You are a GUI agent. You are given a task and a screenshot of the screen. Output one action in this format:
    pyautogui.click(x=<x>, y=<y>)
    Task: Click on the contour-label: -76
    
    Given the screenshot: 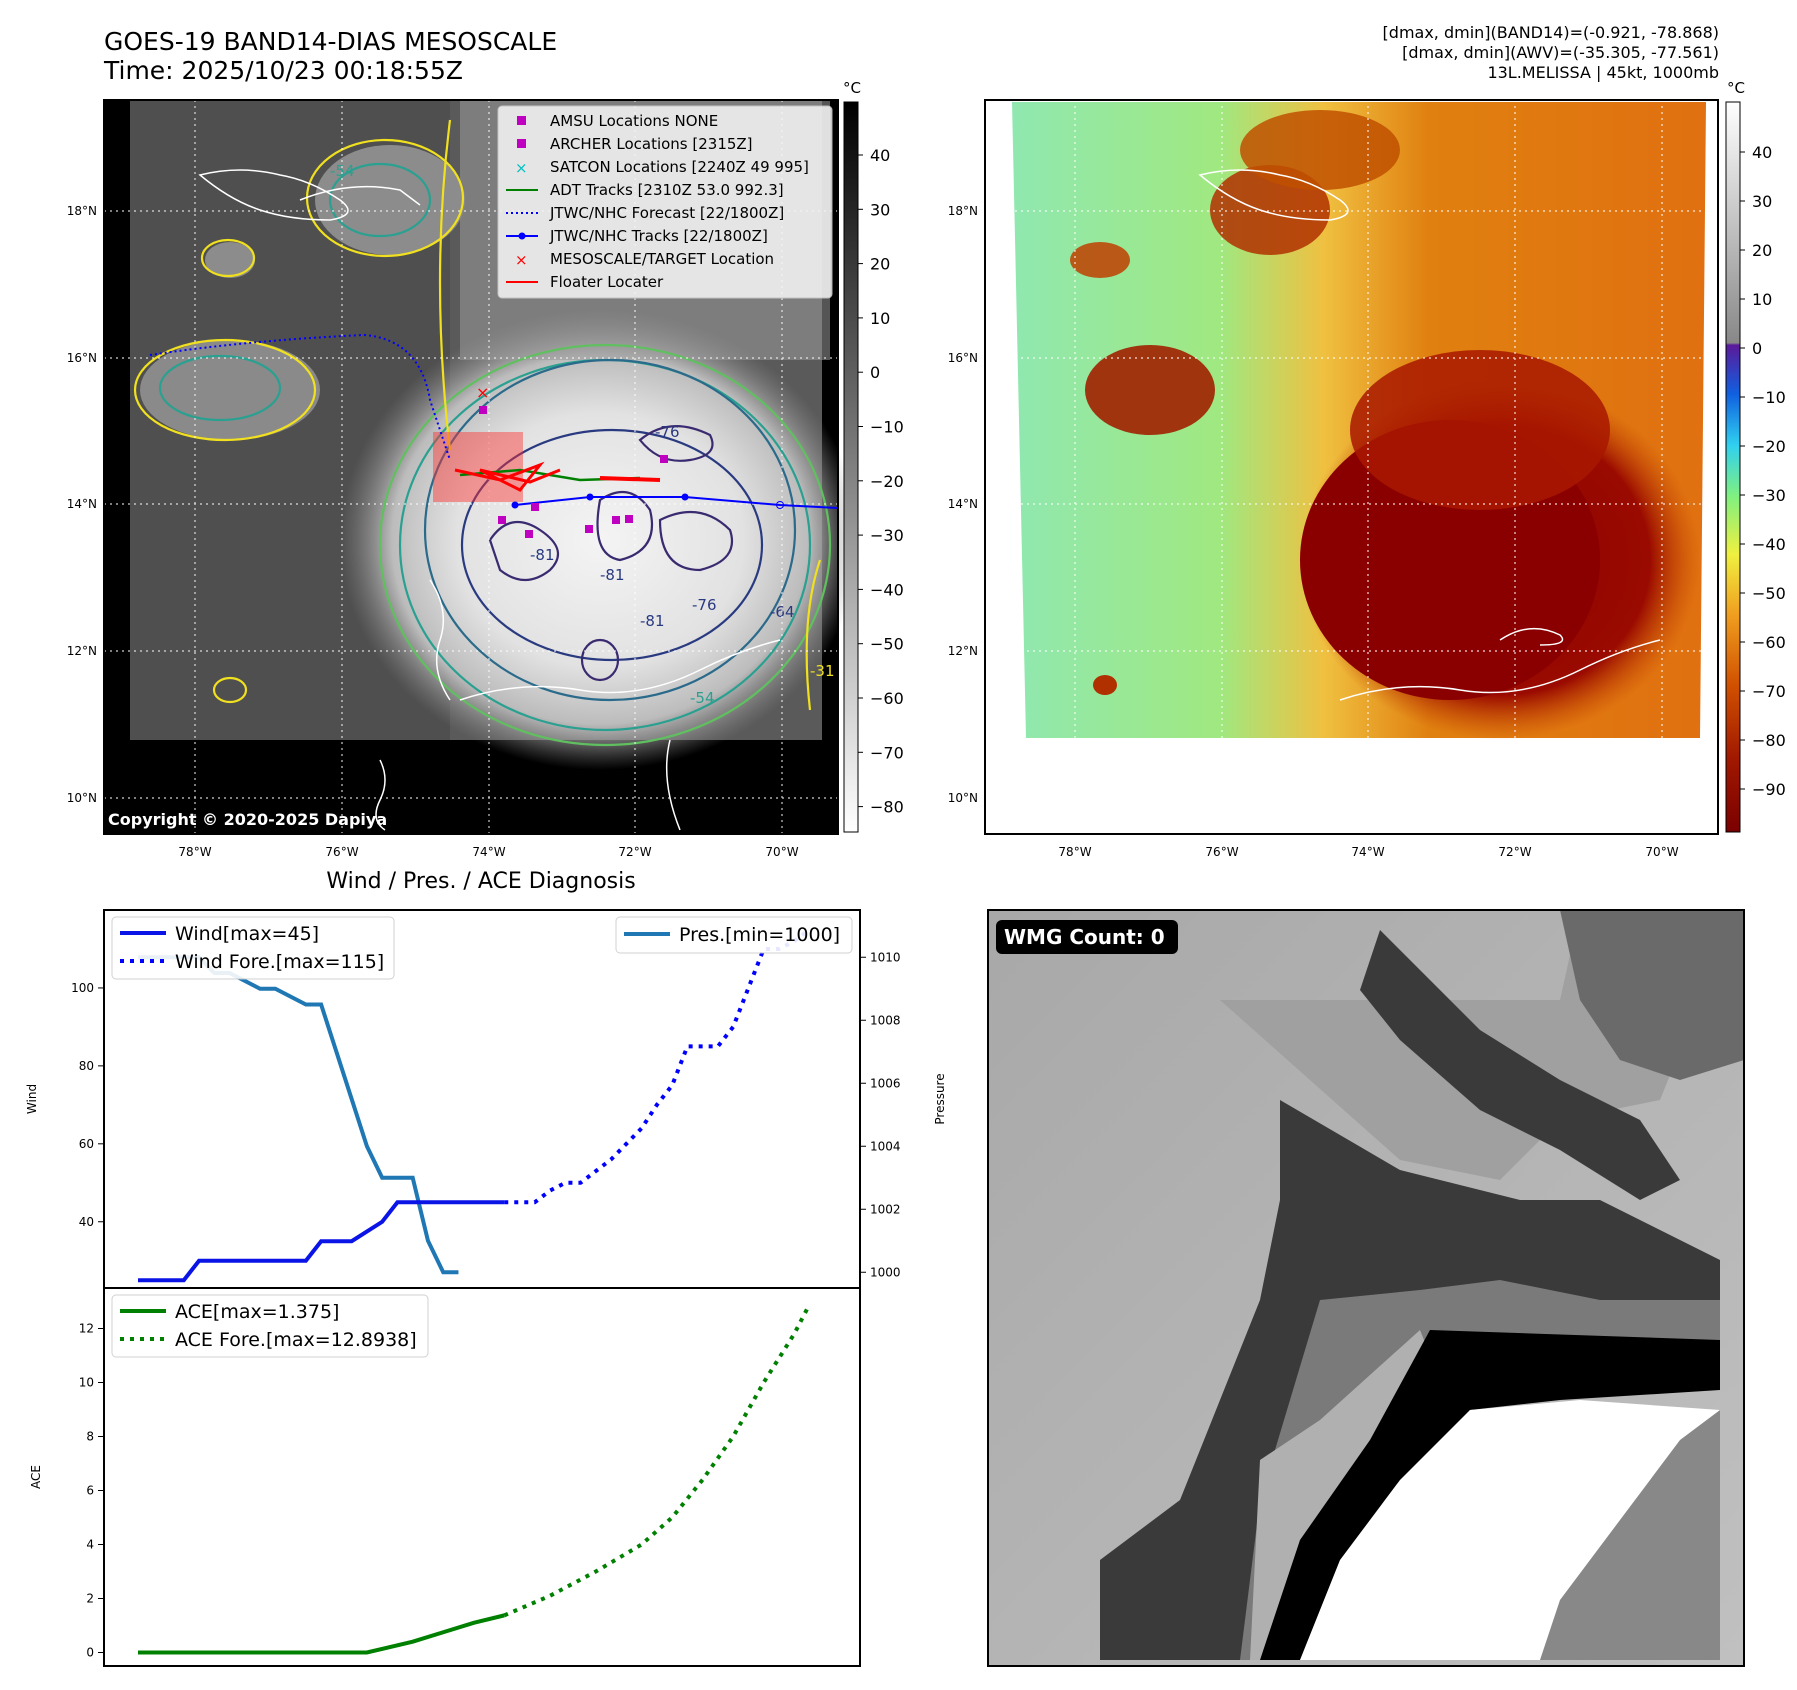 What is the action you would take?
    pyautogui.click(x=667, y=432)
    